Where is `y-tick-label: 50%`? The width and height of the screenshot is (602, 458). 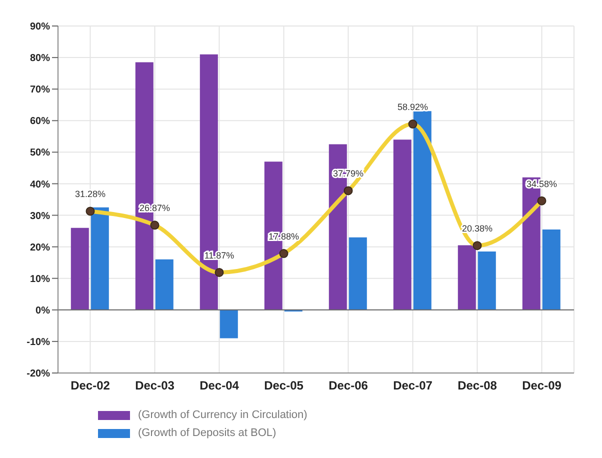
y-tick-label: 50% is located at coordinates (40, 153).